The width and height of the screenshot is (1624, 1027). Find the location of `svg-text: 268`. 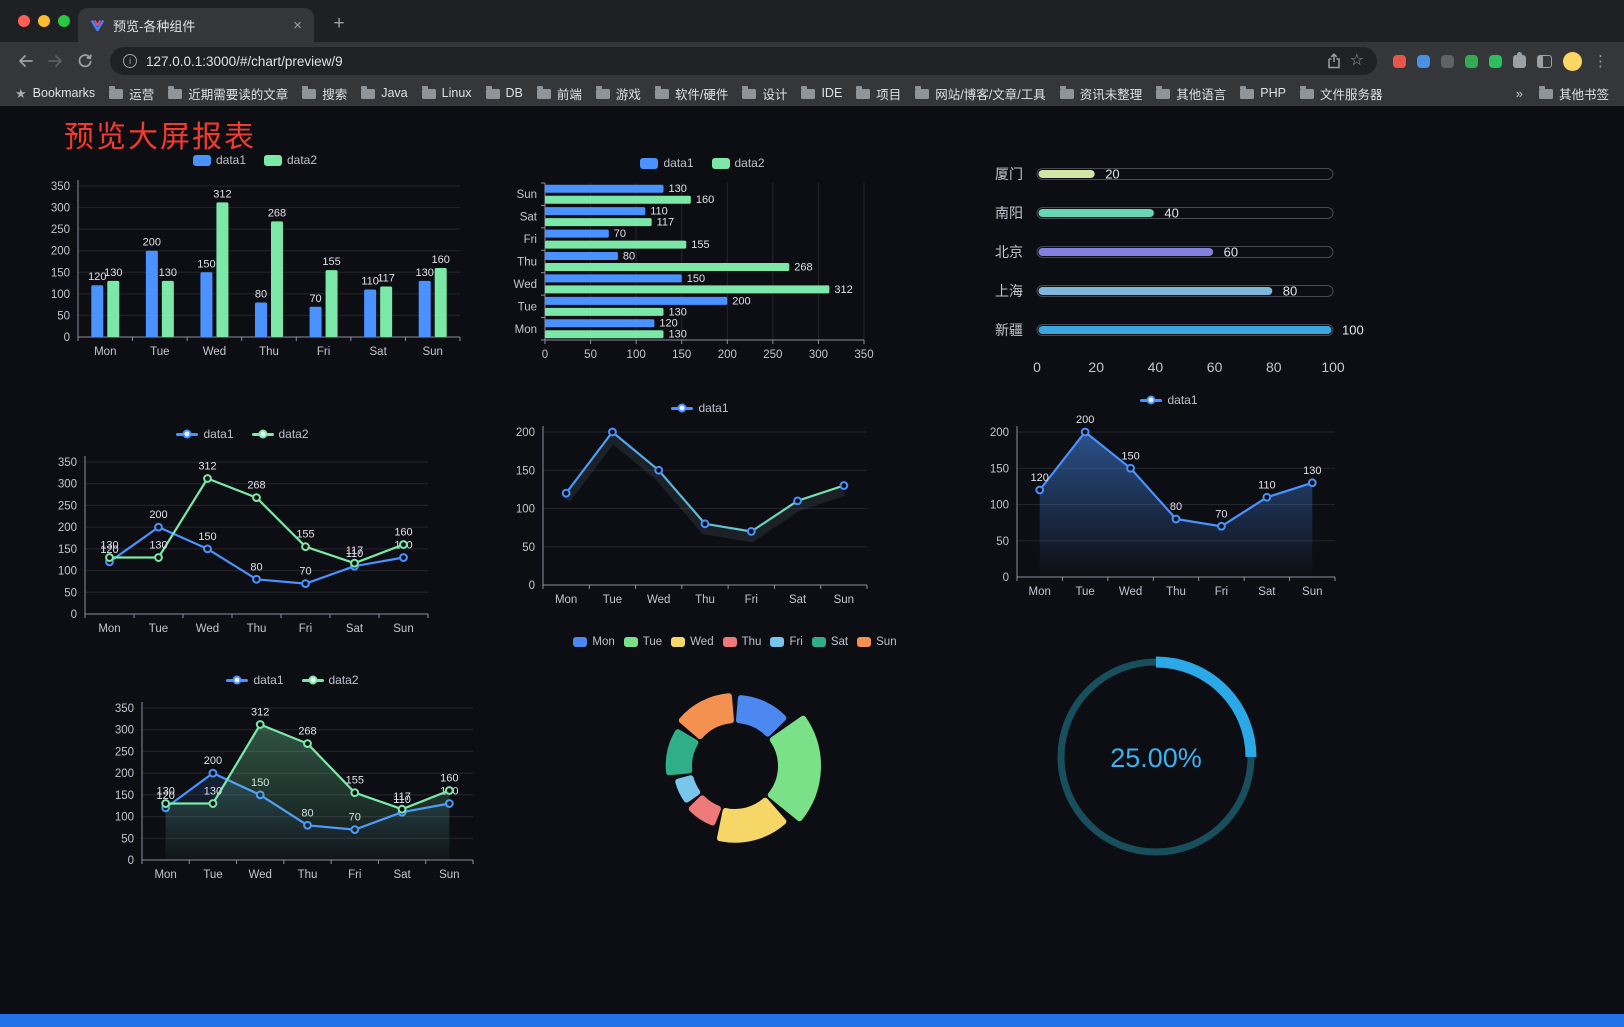

svg-text: 268 is located at coordinates (803, 267).